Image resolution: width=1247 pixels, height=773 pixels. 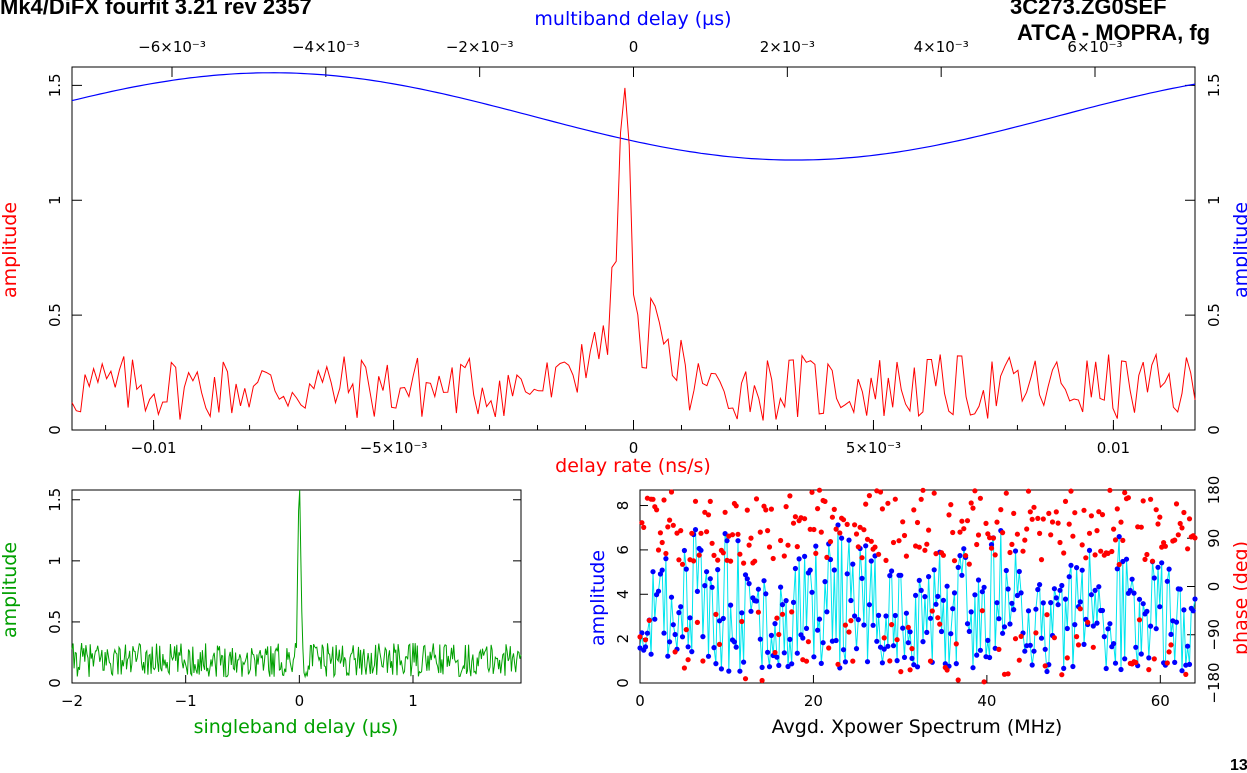 What do you see at coordinates (1238, 598) in the screenshot?
I see `xpower-y2-axis-label: phase (deg)` at bounding box center [1238, 598].